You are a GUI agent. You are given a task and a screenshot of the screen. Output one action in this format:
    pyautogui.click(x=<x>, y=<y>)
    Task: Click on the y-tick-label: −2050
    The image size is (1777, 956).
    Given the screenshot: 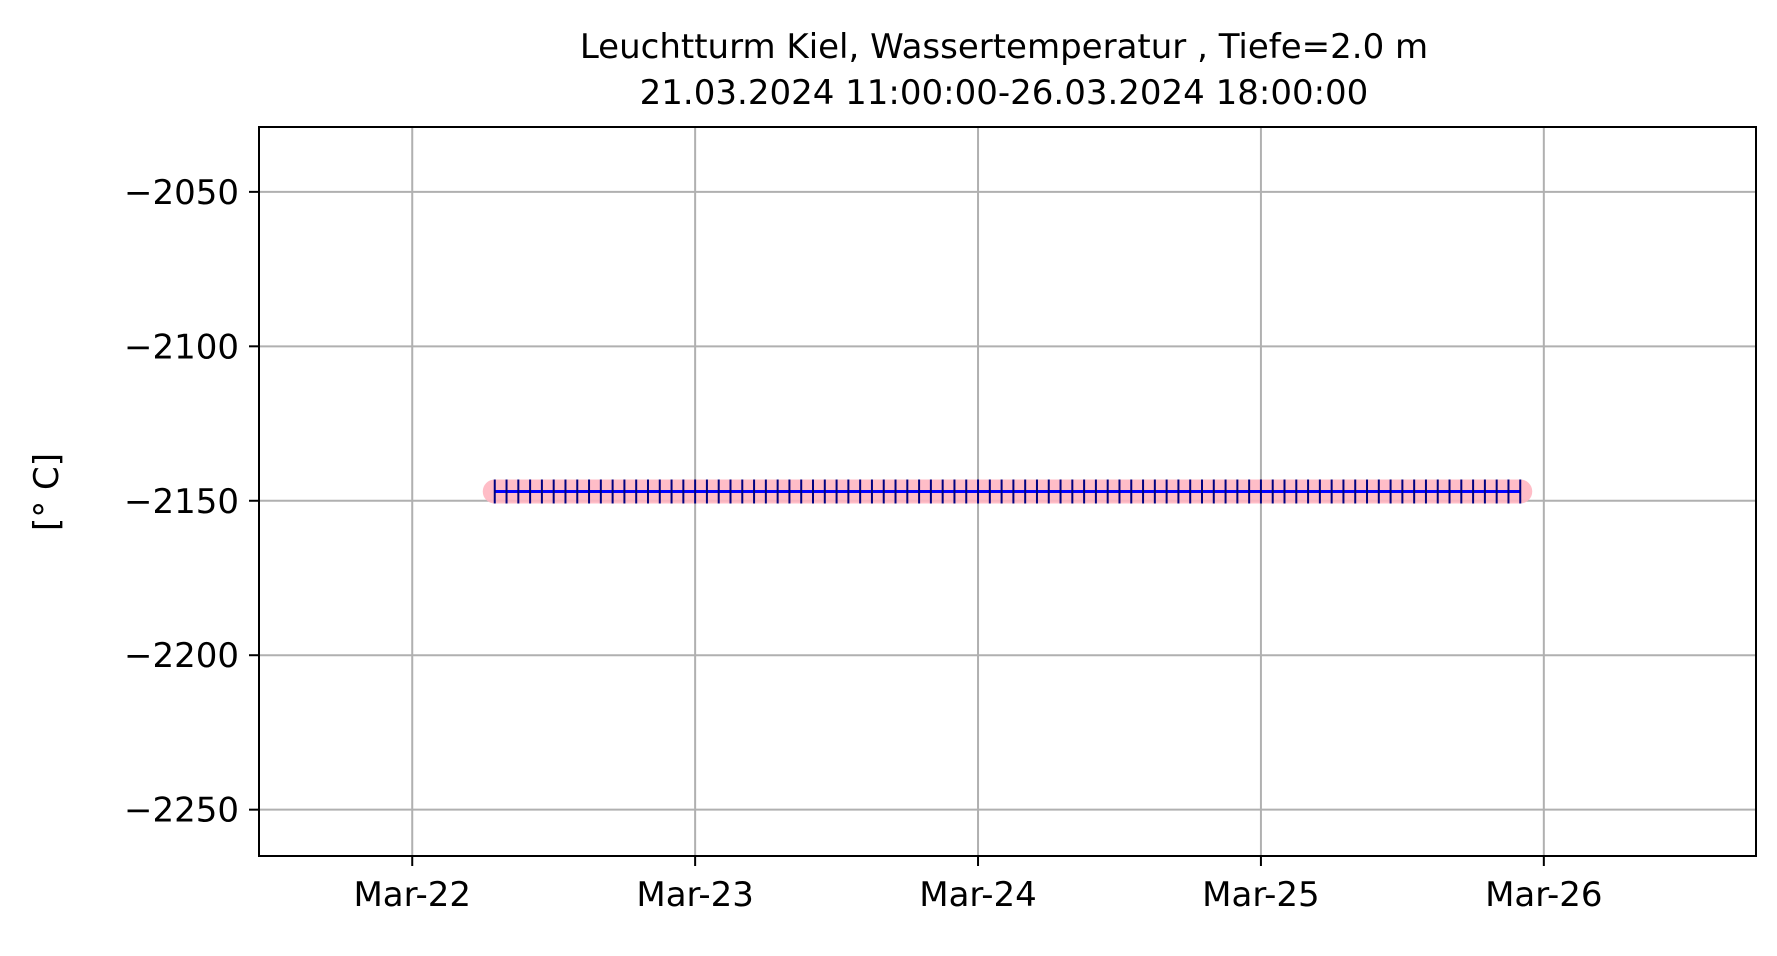 What is the action you would take?
    pyautogui.click(x=181, y=193)
    